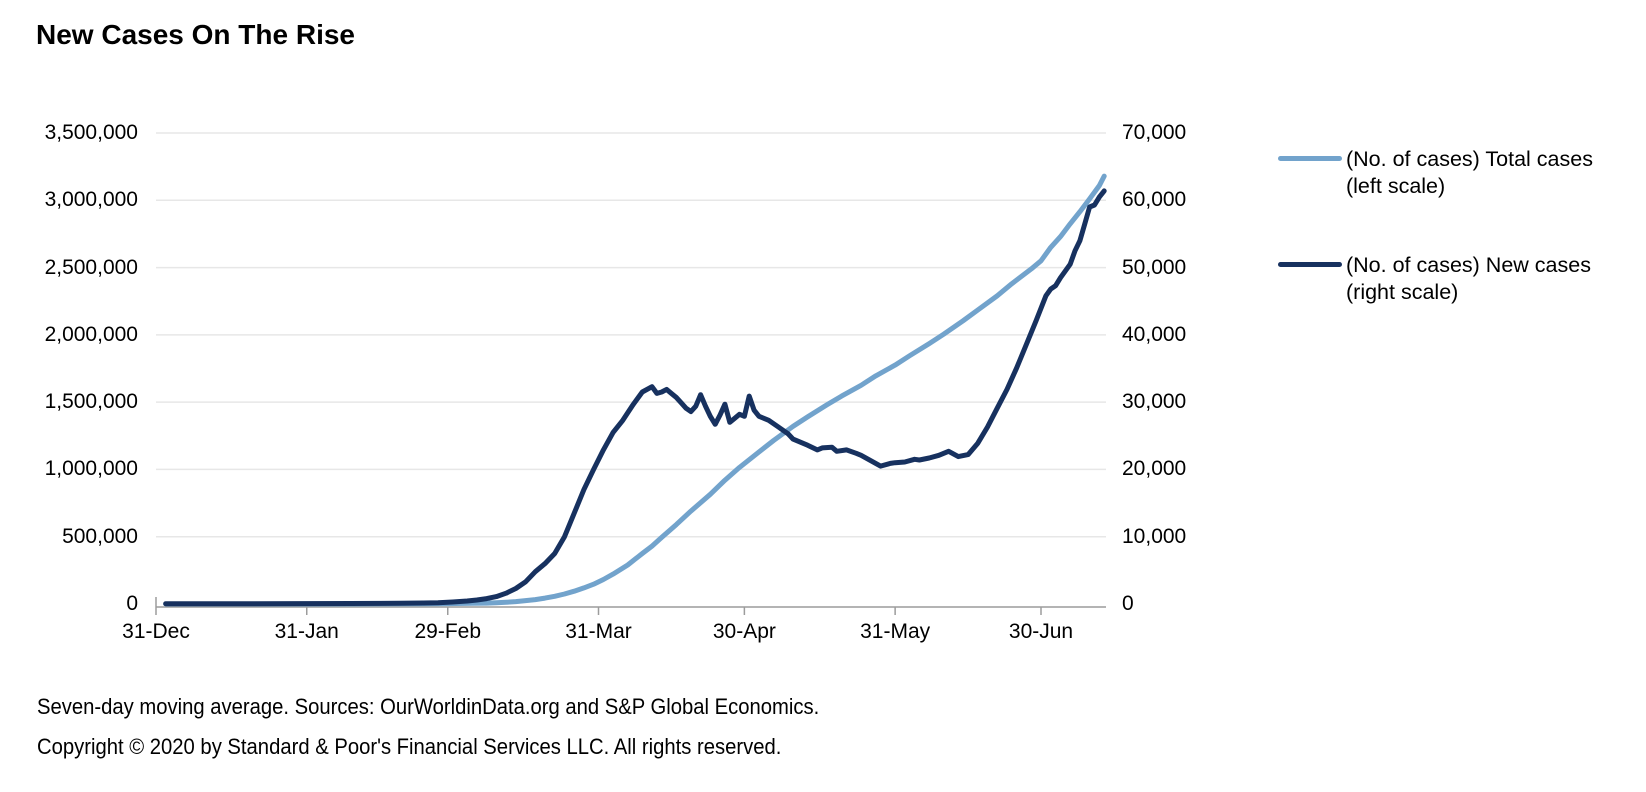 Image resolution: width=1646 pixels, height=792 pixels. Describe the element at coordinates (1128, 603) in the screenshot. I see `y-axis-right-label: 0` at that location.